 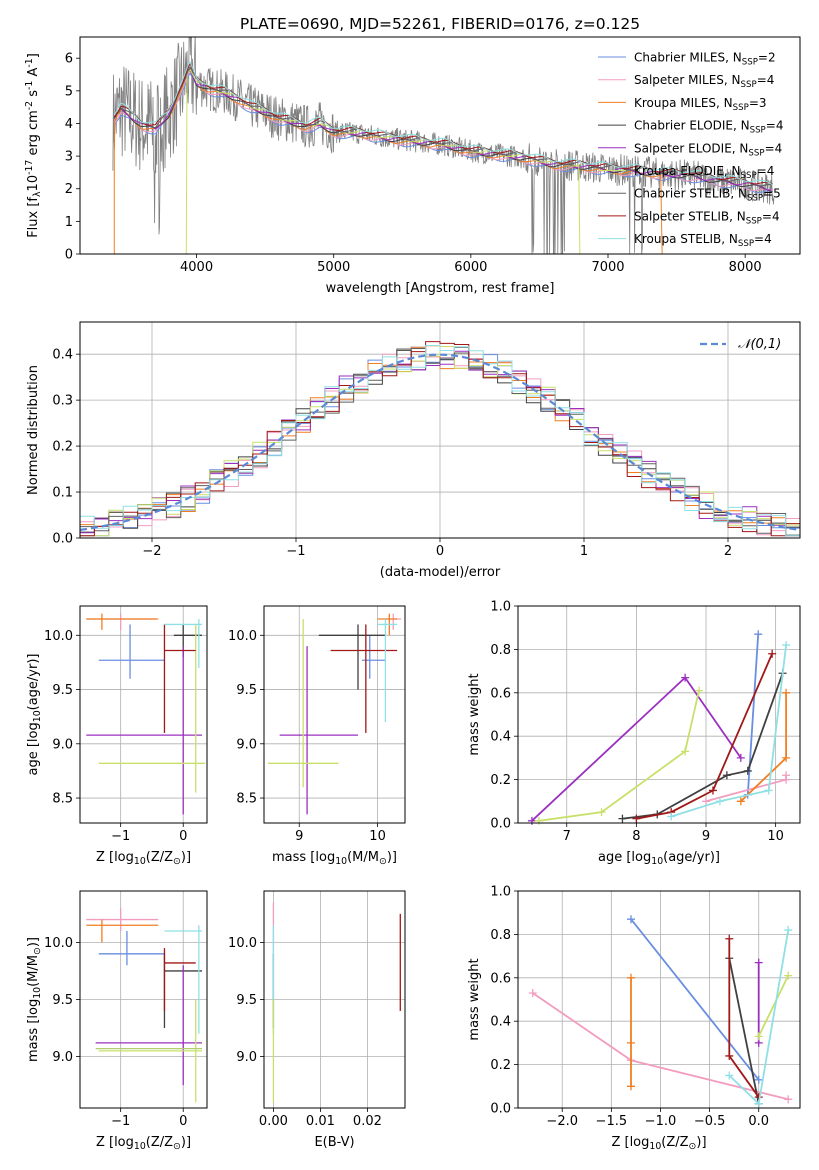 What do you see at coordinates (705, 59) in the screenshot?
I see `legend-entry: Chabrier MILES, NSSP=2` at bounding box center [705, 59].